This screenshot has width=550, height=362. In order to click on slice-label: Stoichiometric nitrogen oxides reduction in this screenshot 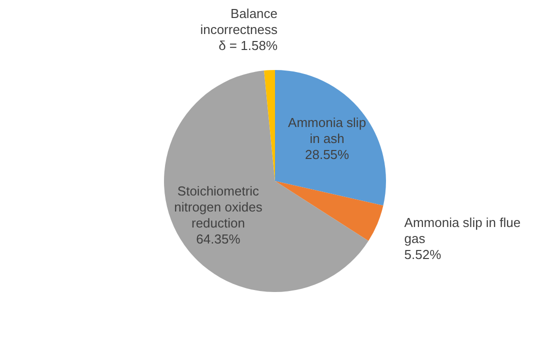, I will do `click(218, 206)`.